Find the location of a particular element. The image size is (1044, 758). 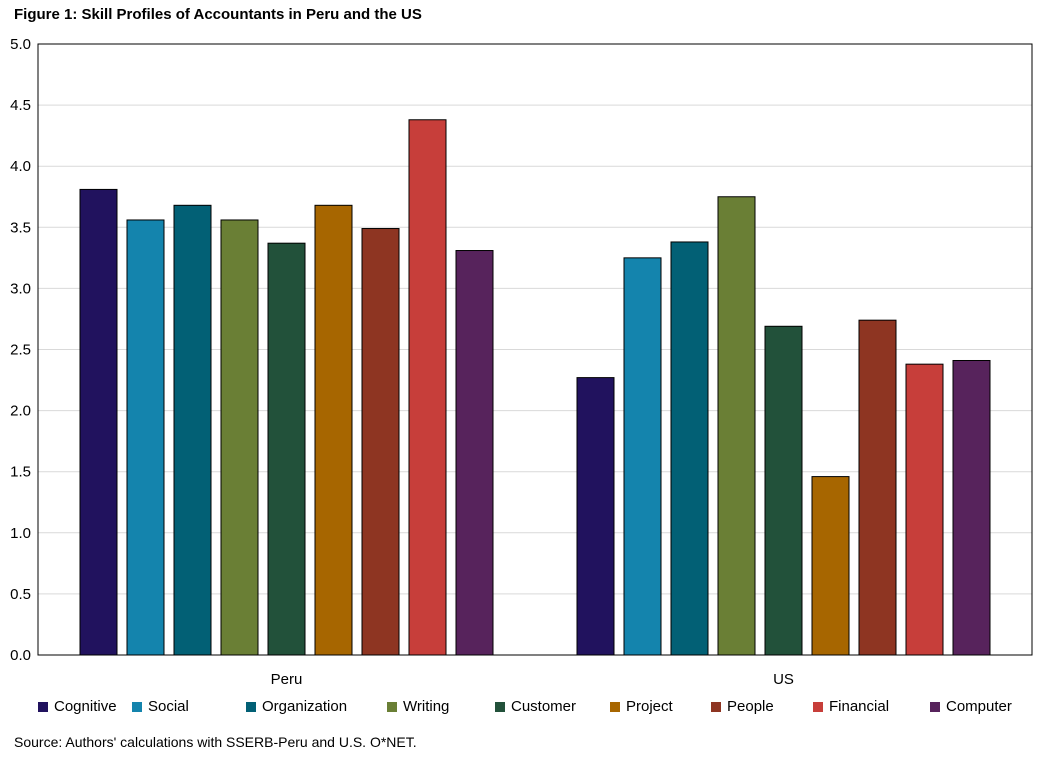

bar-customer-peru is located at coordinates (286, 449).